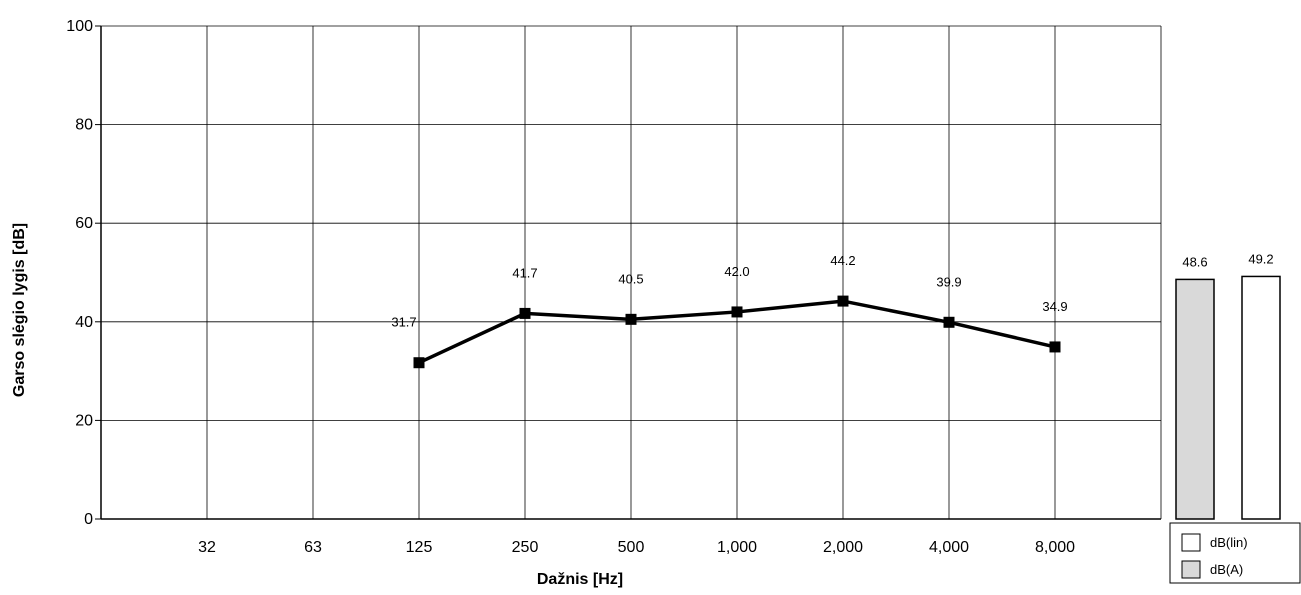 Image resolution: width=1301 pixels, height=595 pixels. Describe the element at coordinates (524, 272) in the screenshot. I see `data-label: 41.7` at that location.